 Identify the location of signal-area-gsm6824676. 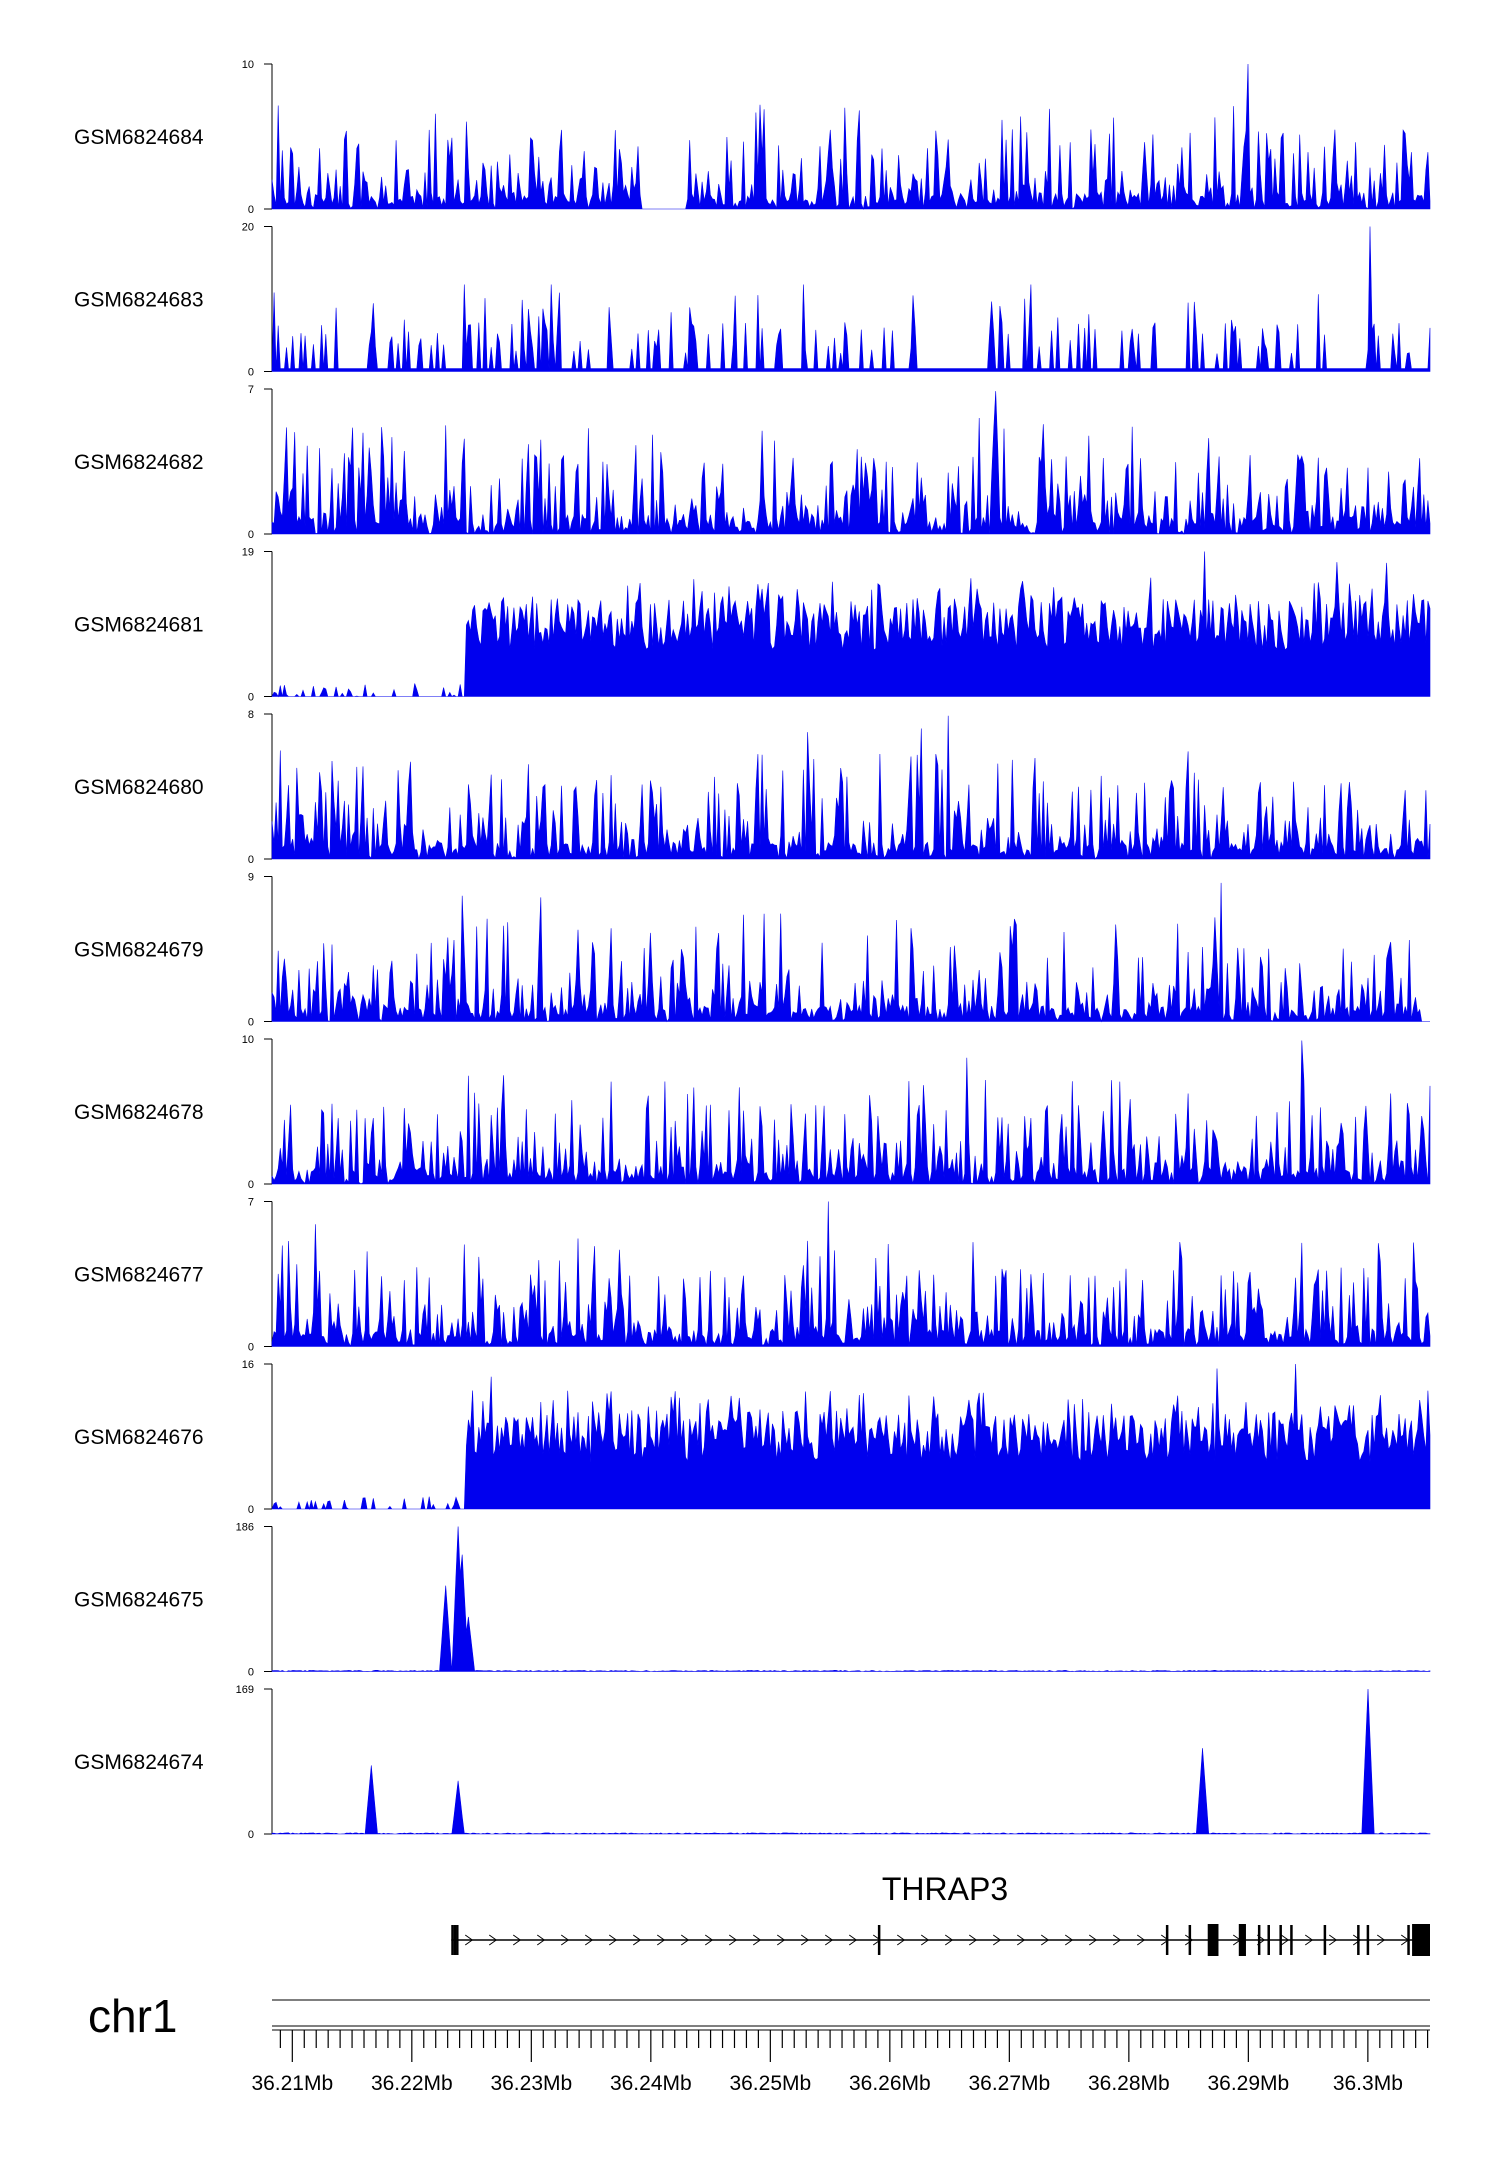
(851, 1437).